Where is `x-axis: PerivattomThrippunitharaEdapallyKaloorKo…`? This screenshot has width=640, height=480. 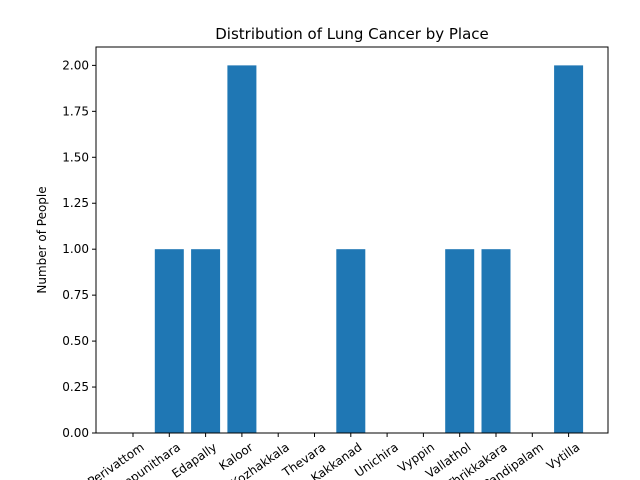 x-axis: PerivattomThrippunitharaEdapallyKaloorKo… is located at coordinates (333, 456).